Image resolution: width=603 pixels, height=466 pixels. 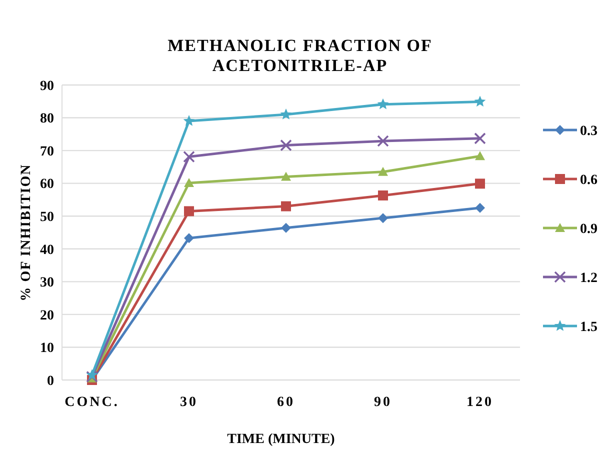 I want to click on y-axis-title: % OF INHIBITION, so click(x=26, y=233).